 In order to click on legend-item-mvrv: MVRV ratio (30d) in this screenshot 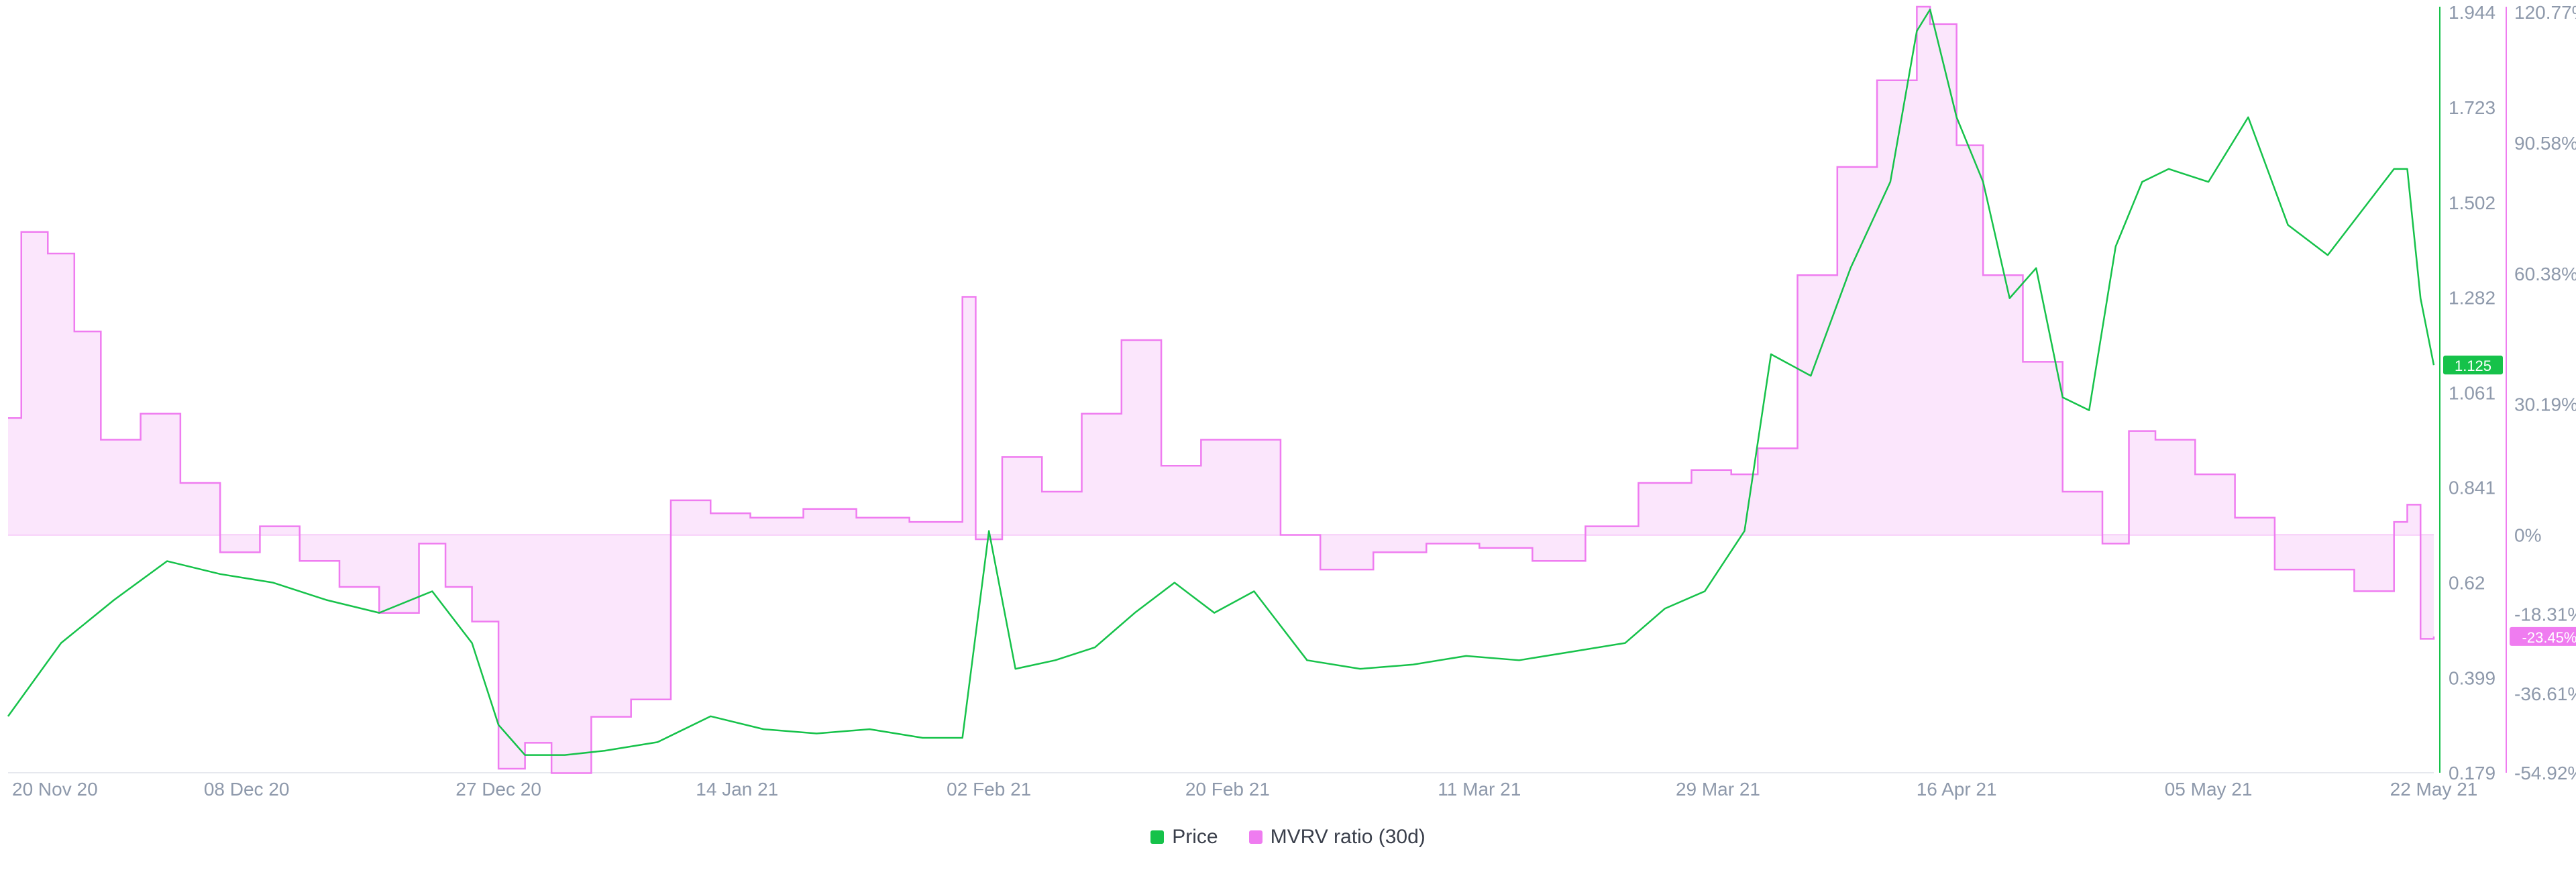, I will do `click(1337, 837)`.